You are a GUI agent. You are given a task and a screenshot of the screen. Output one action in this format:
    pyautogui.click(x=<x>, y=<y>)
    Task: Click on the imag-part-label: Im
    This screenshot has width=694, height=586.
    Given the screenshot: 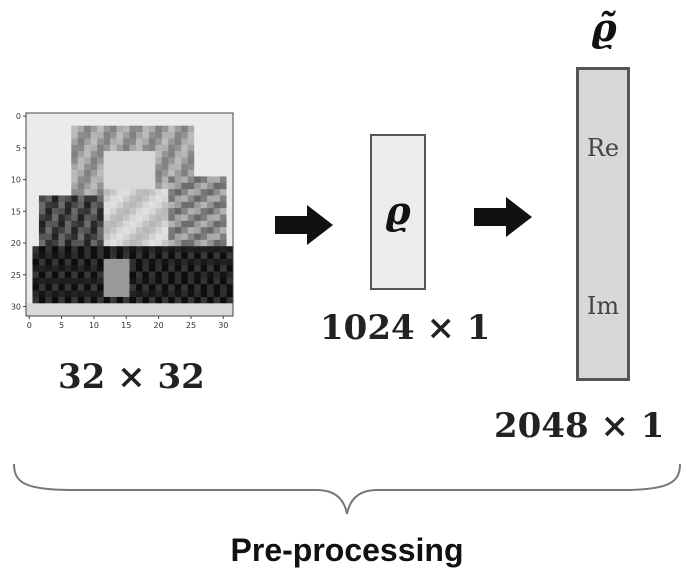 What is the action you would take?
    pyautogui.click(x=603, y=306)
    